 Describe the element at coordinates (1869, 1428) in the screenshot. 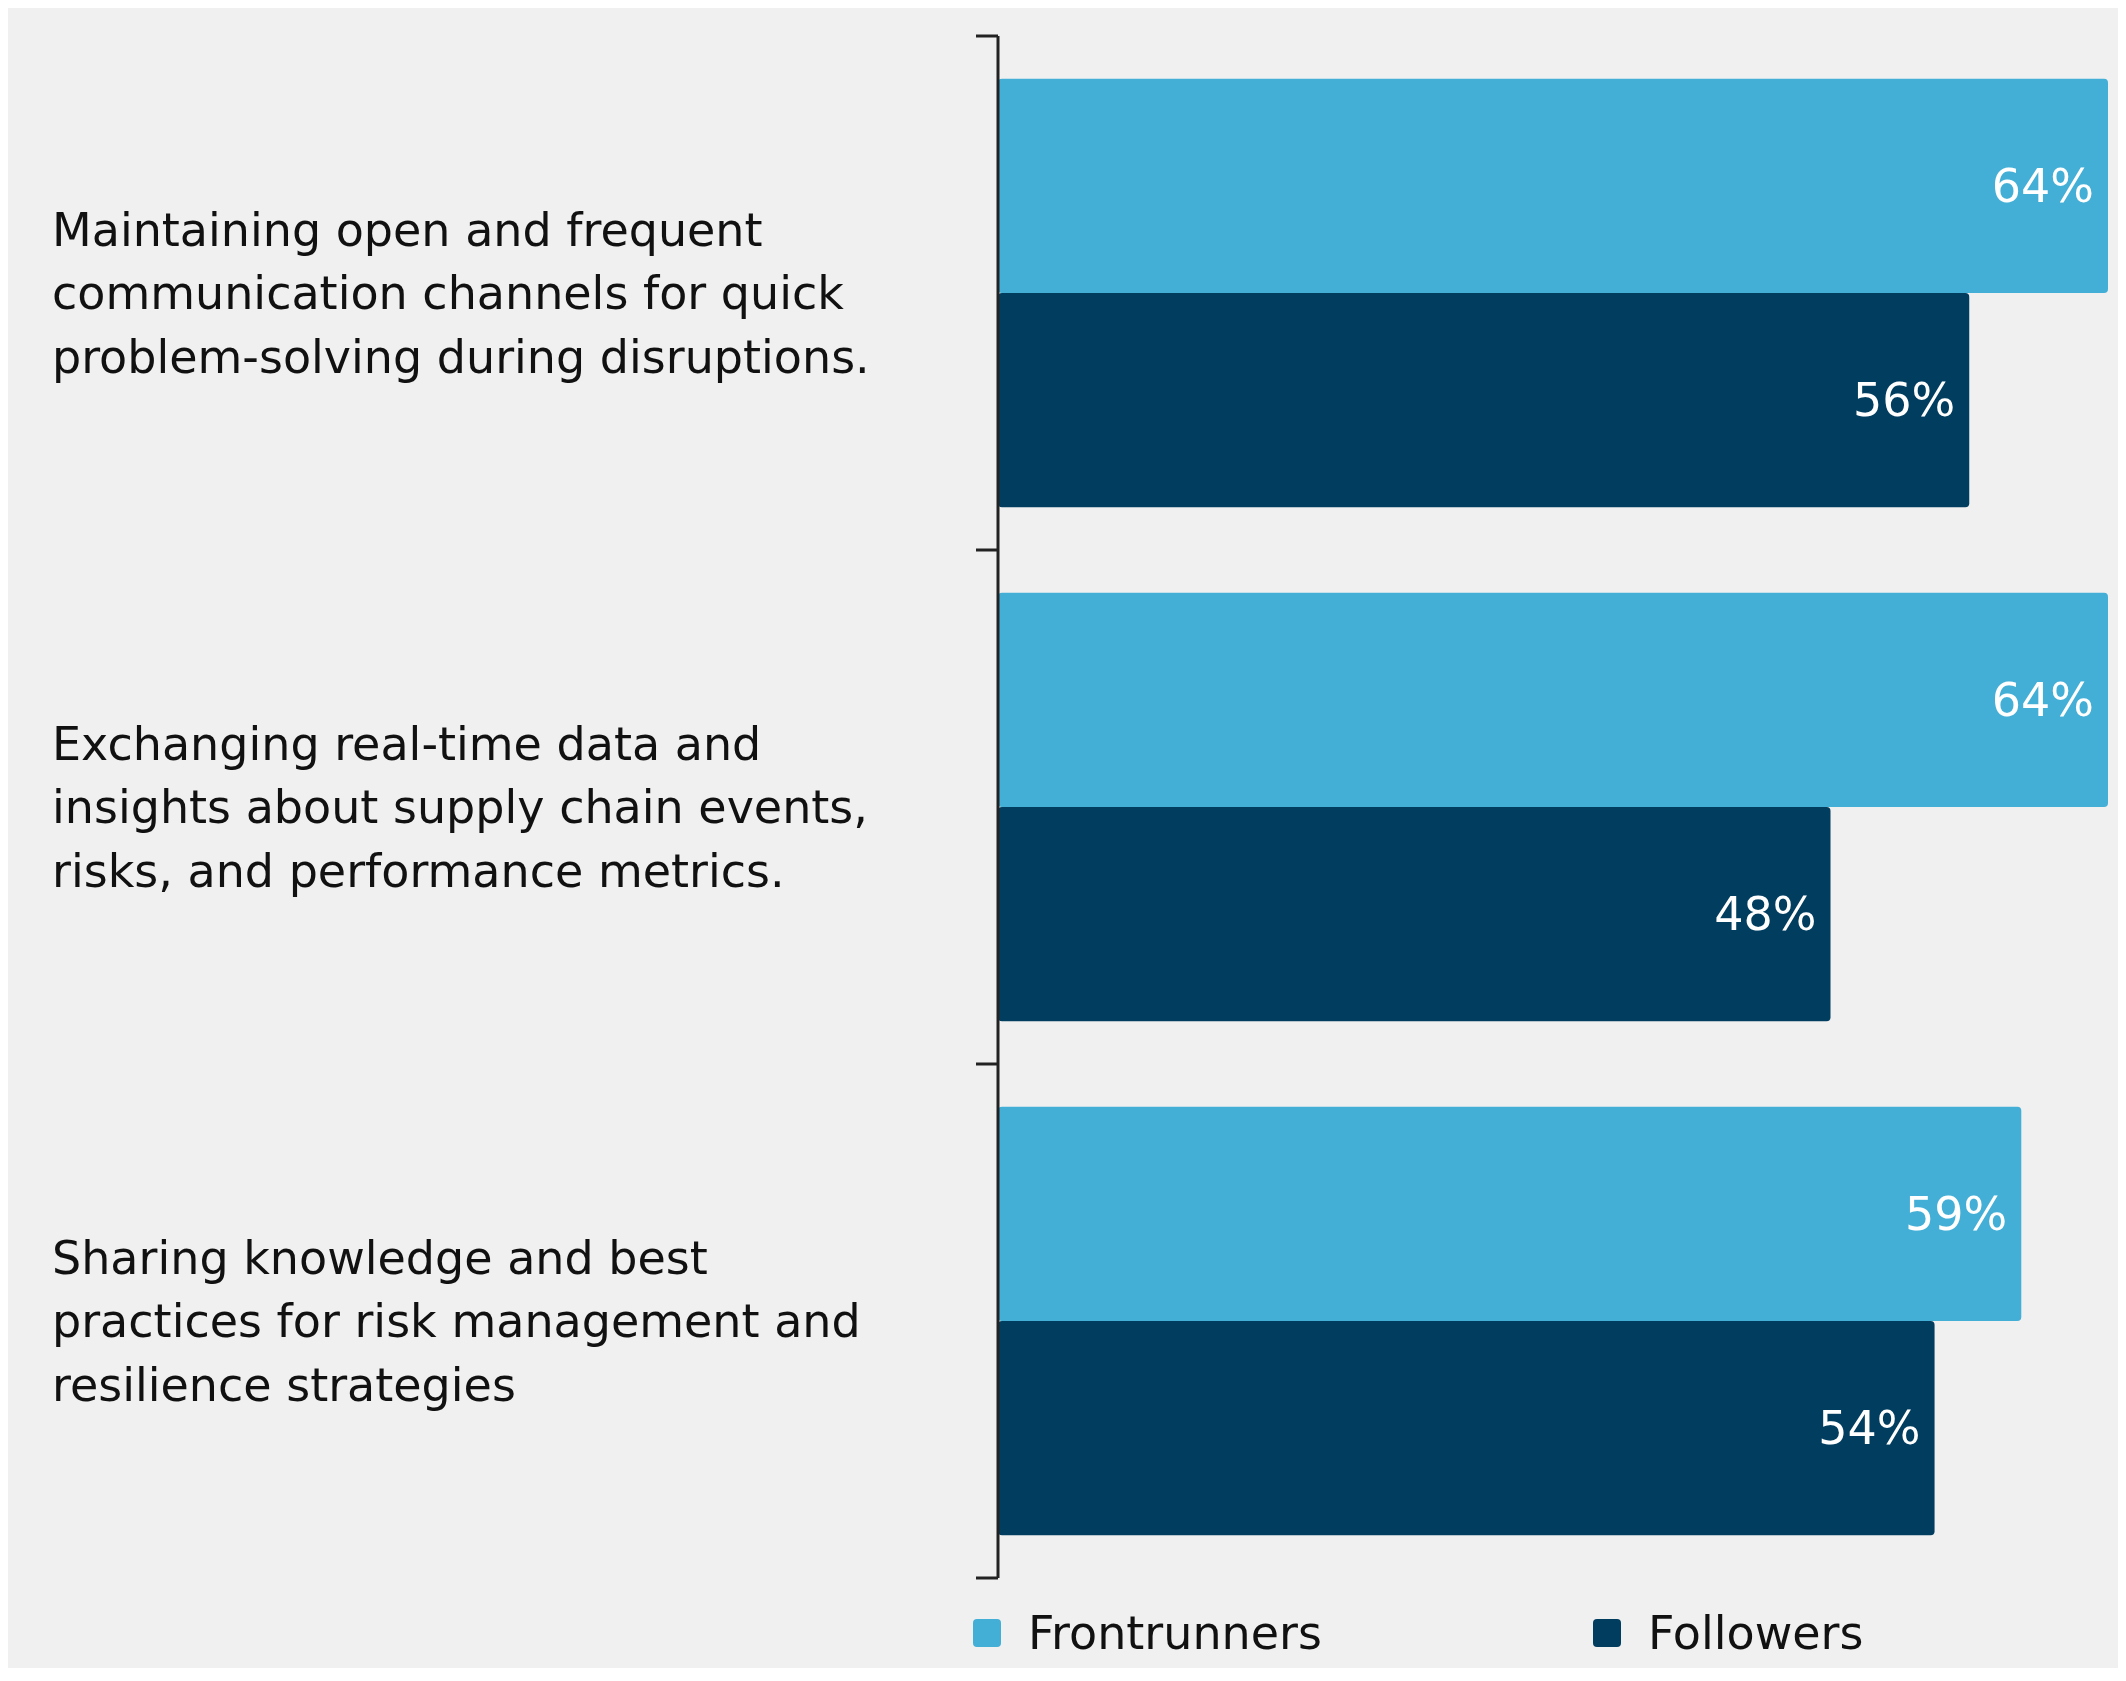

I see `data-label: 54%` at that location.